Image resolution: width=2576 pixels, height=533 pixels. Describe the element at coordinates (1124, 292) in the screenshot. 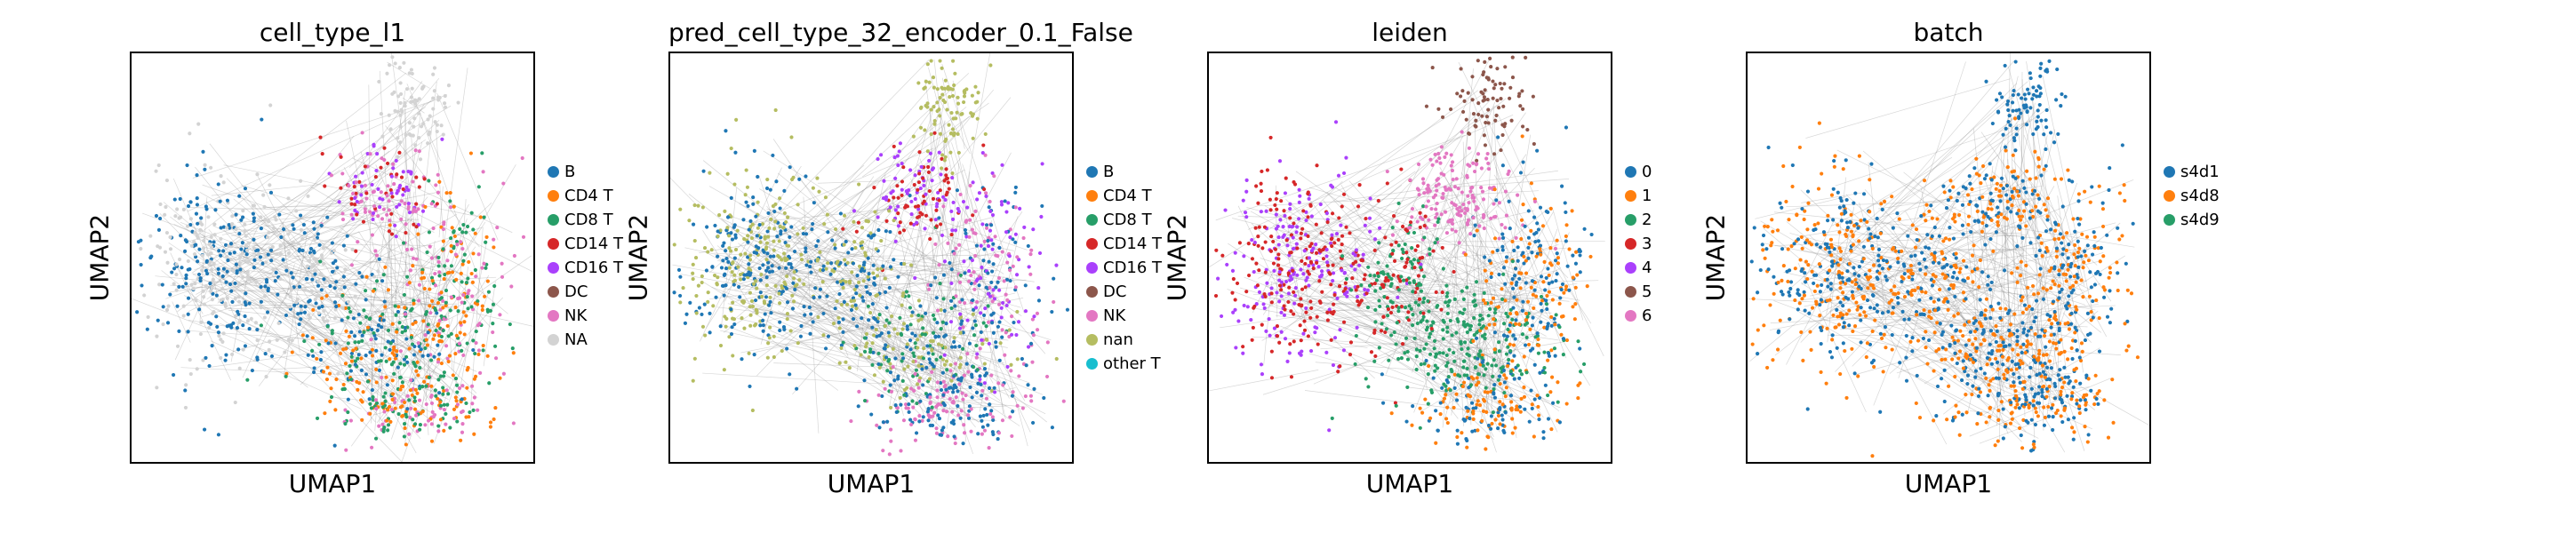

I see `legend-item: DC` at that location.